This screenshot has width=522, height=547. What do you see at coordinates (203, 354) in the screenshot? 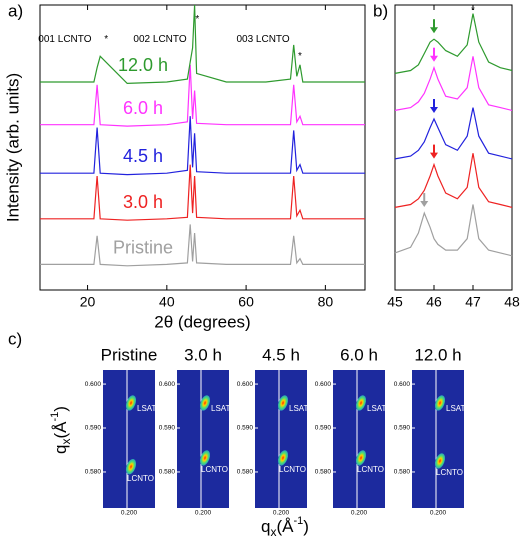
I see `map-title: 3.0 h` at bounding box center [203, 354].